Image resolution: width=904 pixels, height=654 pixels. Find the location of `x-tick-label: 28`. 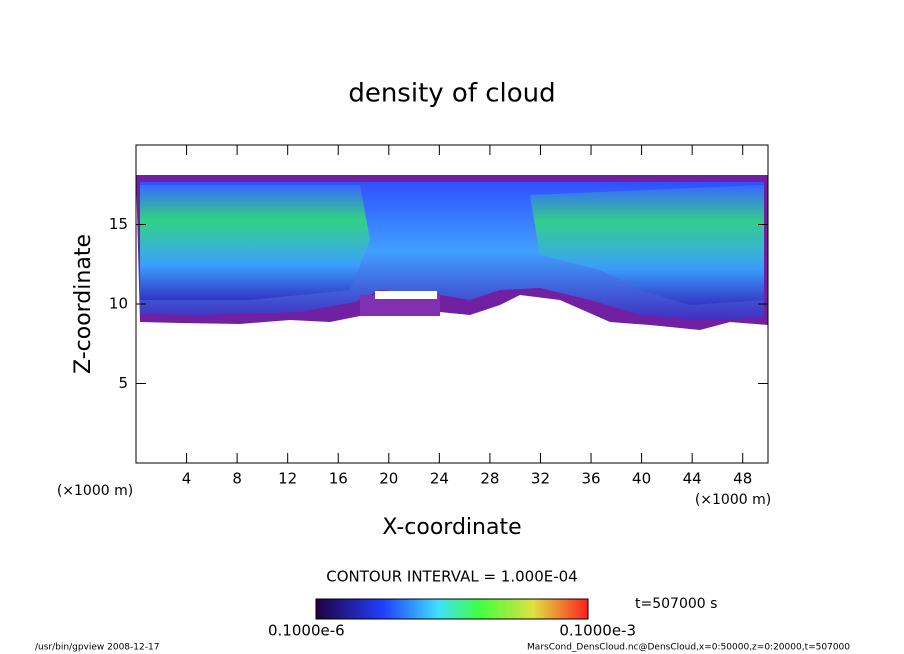

x-tick-label: 28 is located at coordinates (489, 479).